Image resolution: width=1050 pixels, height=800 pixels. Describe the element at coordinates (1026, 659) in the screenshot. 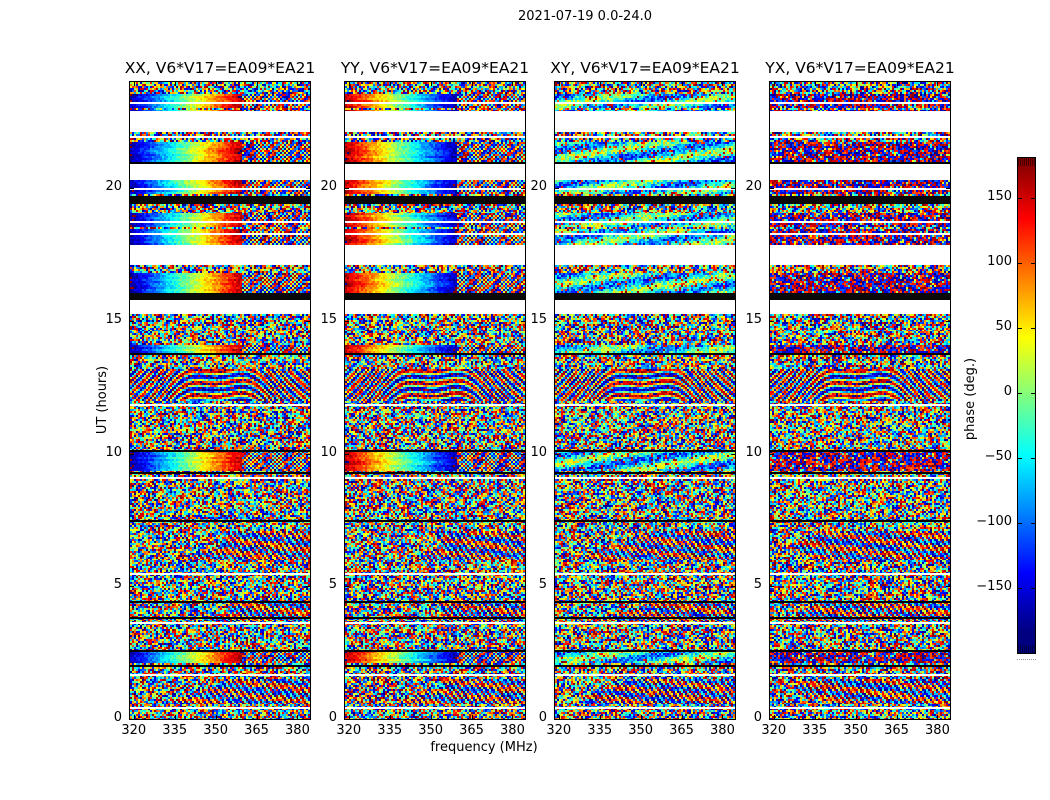

I see `colorbar-dotted-edge` at that location.